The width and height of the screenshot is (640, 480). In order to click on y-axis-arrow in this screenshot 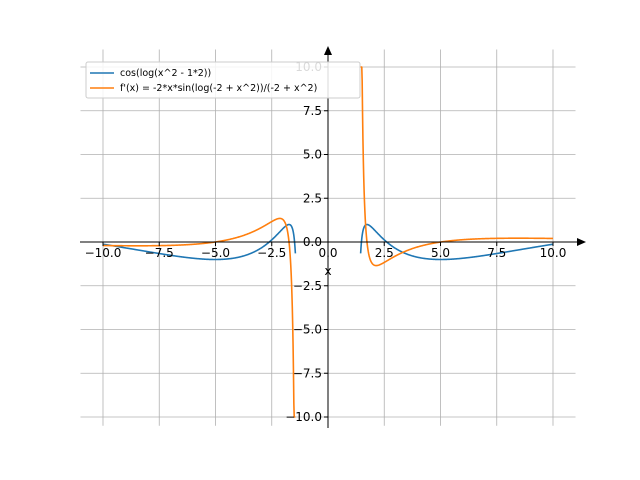, I will do `click(328, 50)`.